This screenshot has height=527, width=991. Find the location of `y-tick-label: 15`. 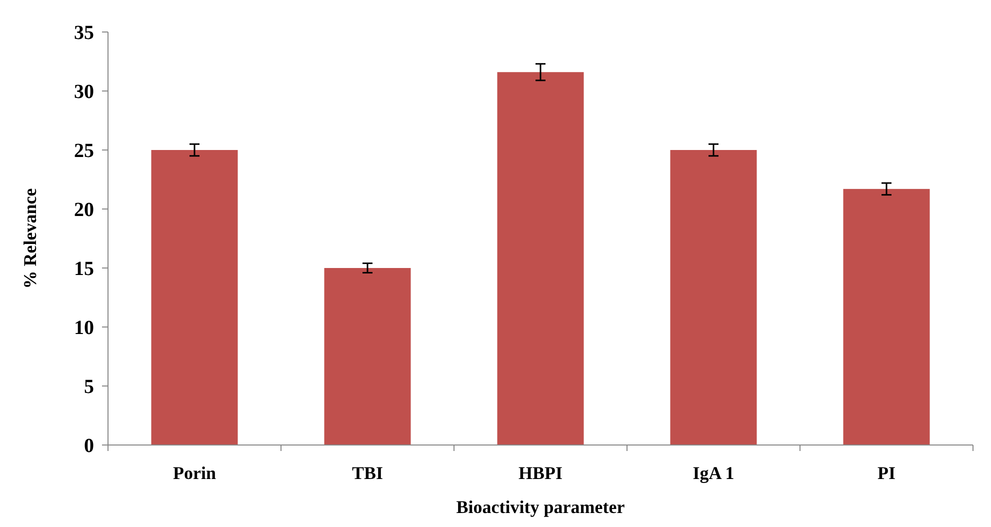

y-tick-label: 15 is located at coordinates (84, 269).